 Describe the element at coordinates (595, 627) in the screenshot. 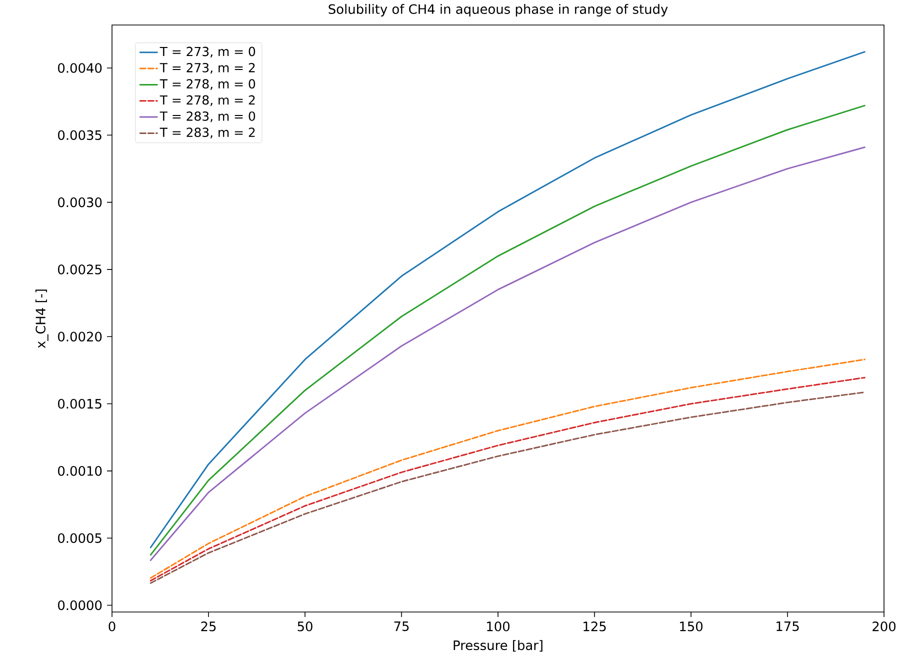

I see `x-tick-label: 125` at that location.